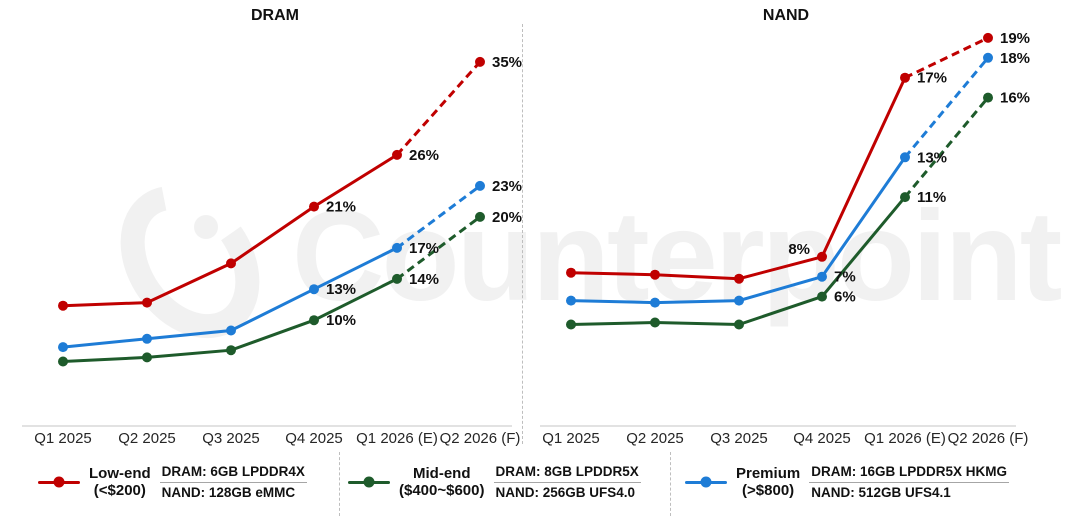 The height and width of the screenshot is (517, 1076). Describe the element at coordinates (988, 438) in the screenshot. I see `nand-x-tick-5: Q2 2026 (F)` at that location.